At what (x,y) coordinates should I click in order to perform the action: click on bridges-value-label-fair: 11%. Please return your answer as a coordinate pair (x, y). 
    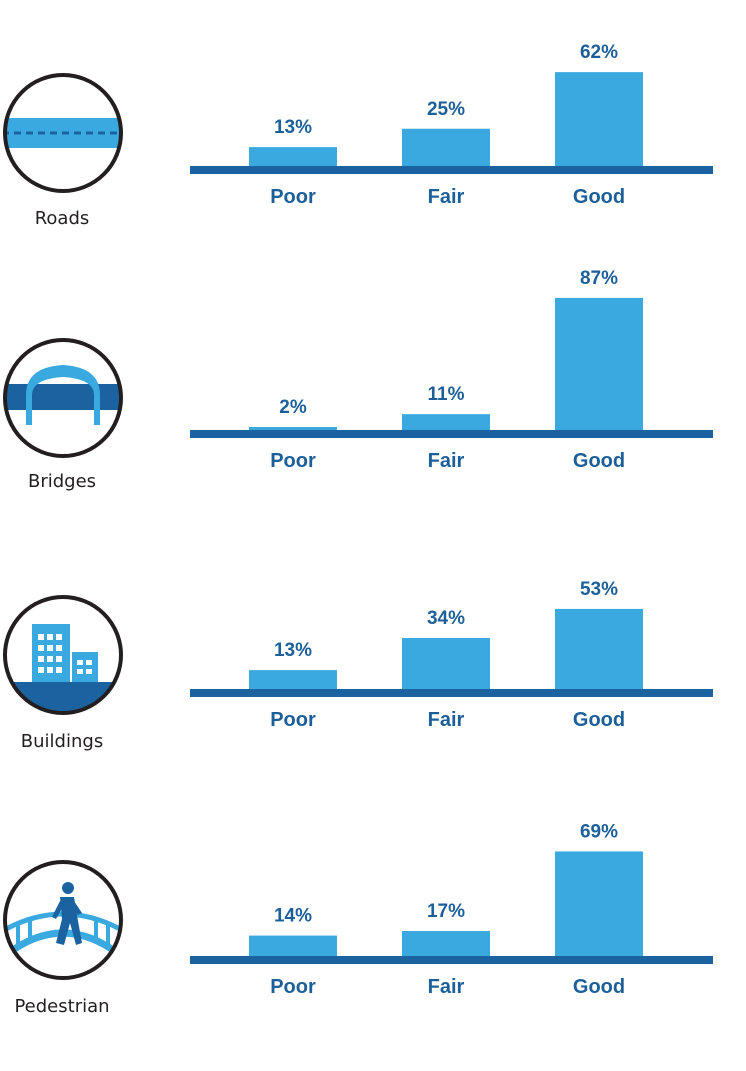
    Looking at the image, I should click on (446, 394).